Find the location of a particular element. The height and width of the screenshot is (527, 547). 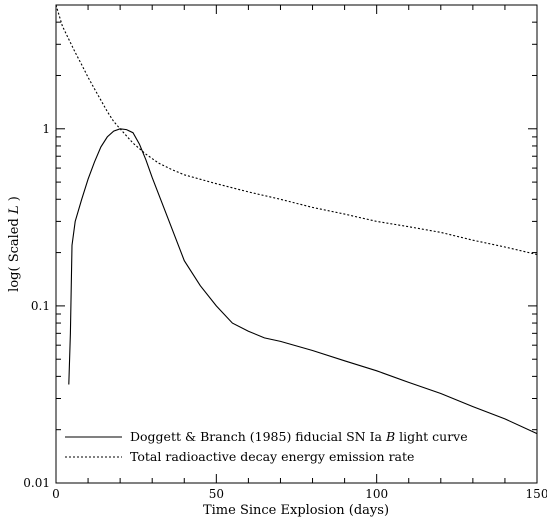

y-axis-label-var: L is located at coordinates (14, 210).